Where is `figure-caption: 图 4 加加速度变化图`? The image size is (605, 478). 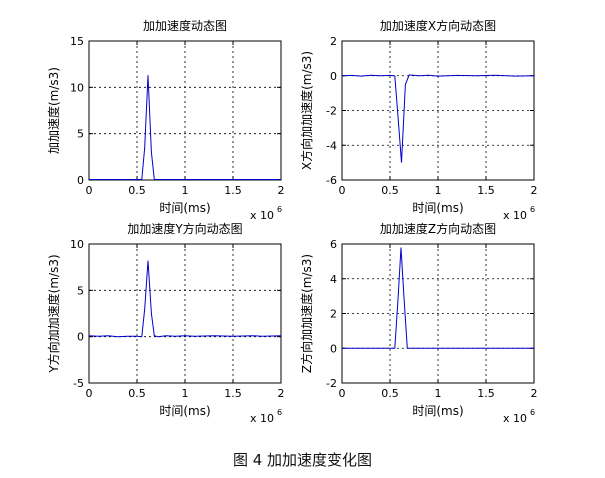
figure-caption: 图 4 加加速度变化图 is located at coordinates (302, 460).